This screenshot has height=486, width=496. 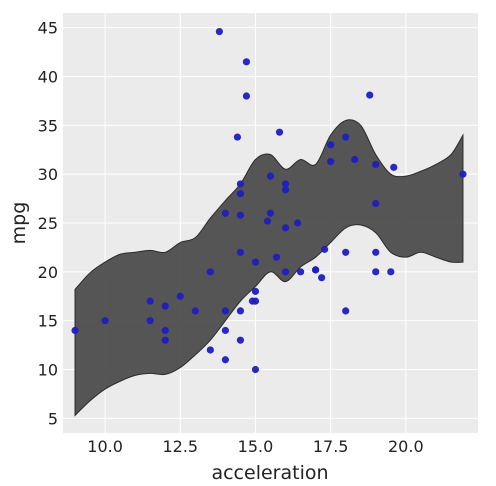 What do you see at coordinates (48, 76) in the screenshot?
I see `y-tick-label: 40` at bounding box center [48, 76].